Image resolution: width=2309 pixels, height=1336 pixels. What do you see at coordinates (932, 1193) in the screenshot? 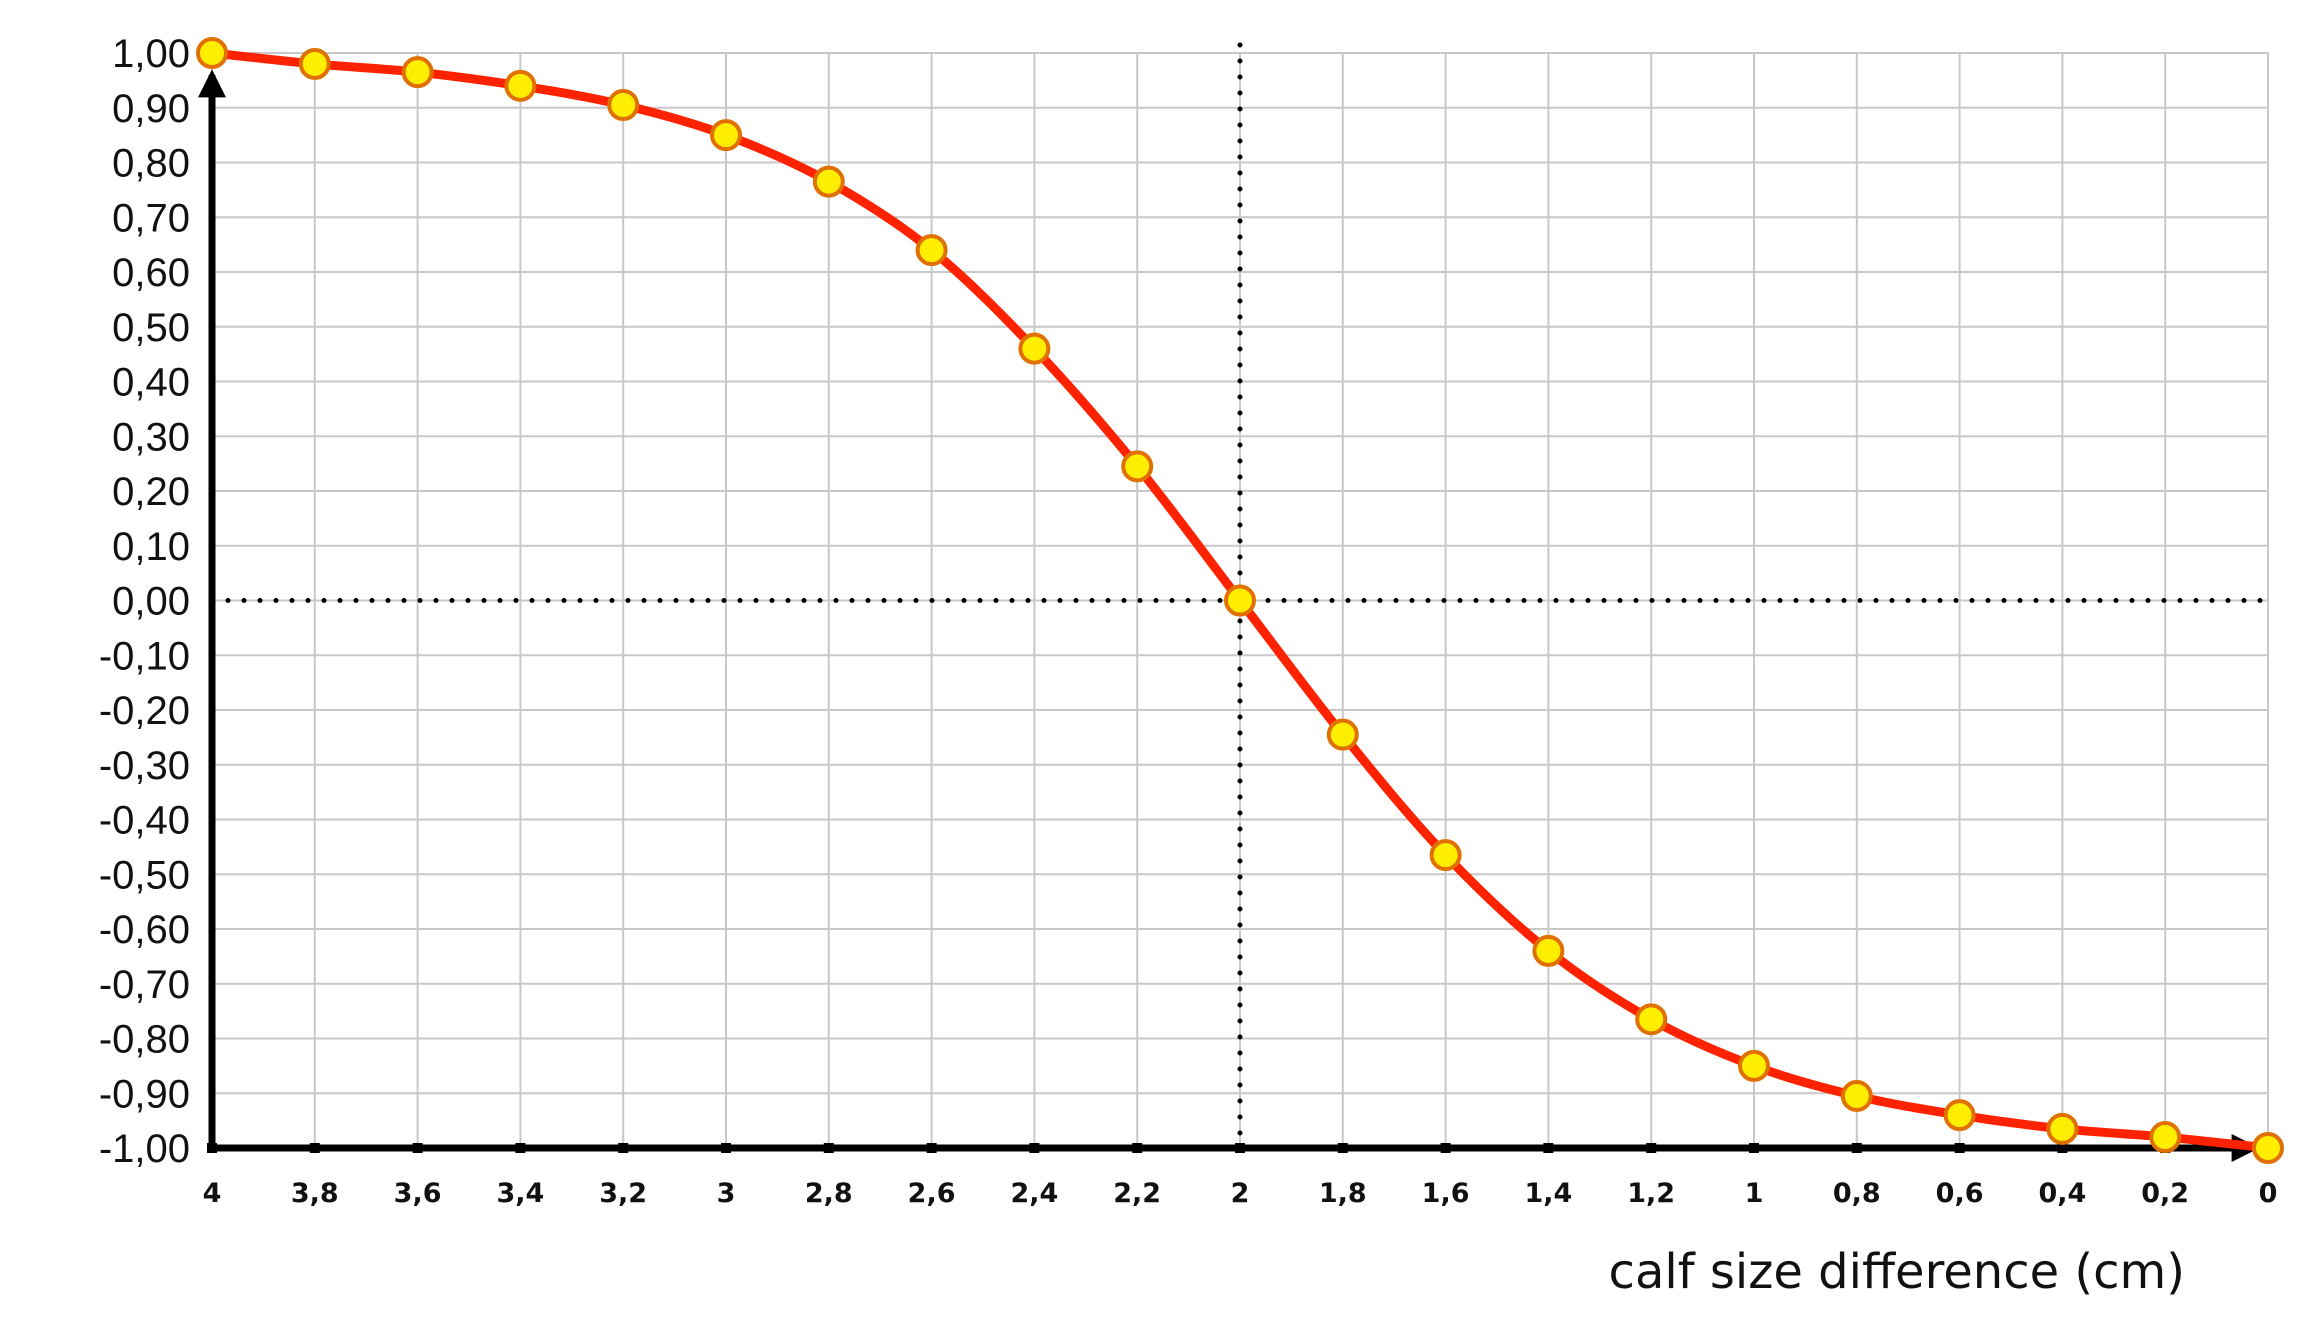
I see `x-tick-label: 2,6` at bounding box center [932, 1193].